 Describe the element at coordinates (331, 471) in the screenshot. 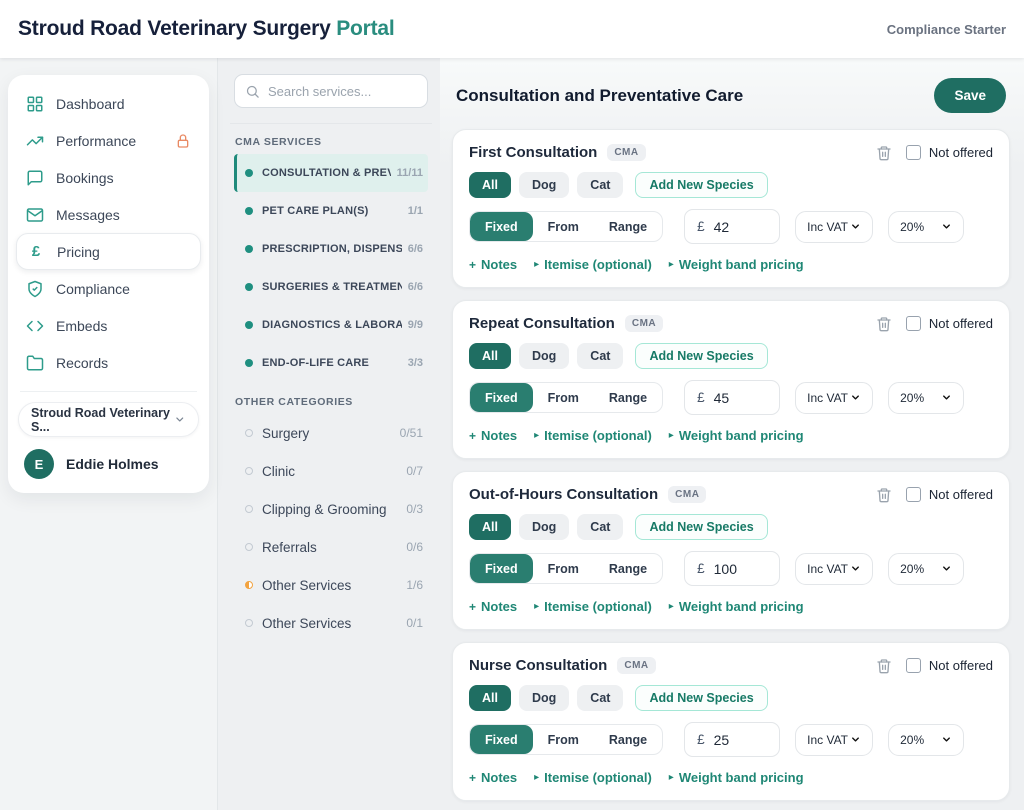

I see `service-category-item: Clinic 0/7` at that location.